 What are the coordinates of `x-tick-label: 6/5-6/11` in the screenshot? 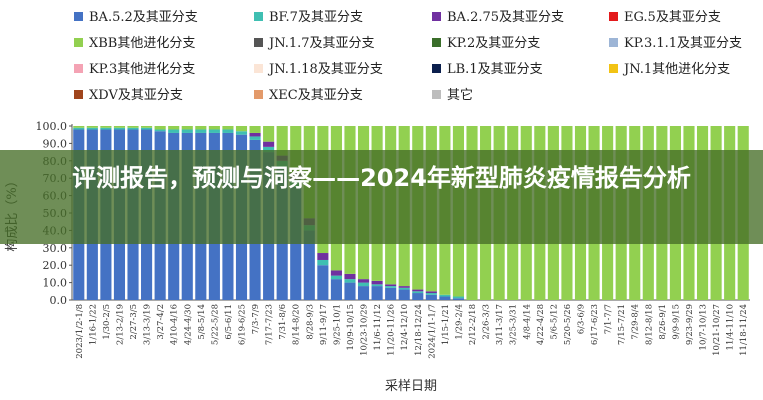 It's located at (229, 322).